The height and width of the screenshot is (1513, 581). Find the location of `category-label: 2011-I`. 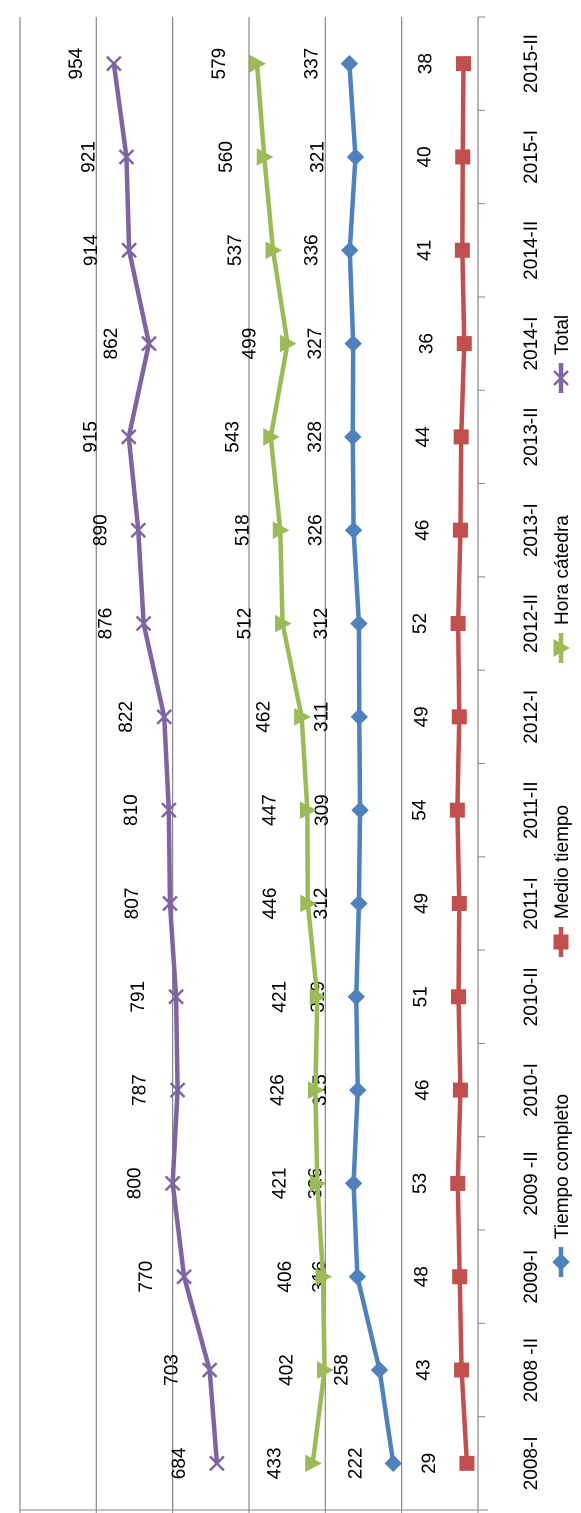

category-label: 2011-I is located at coordinates (531, 903).